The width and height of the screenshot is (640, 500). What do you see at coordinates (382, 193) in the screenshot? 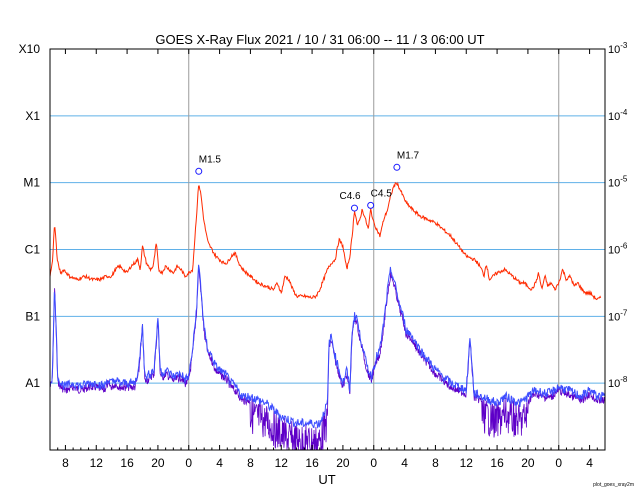
I see `flare-label: C4.5` at bounding box center [382, 193].